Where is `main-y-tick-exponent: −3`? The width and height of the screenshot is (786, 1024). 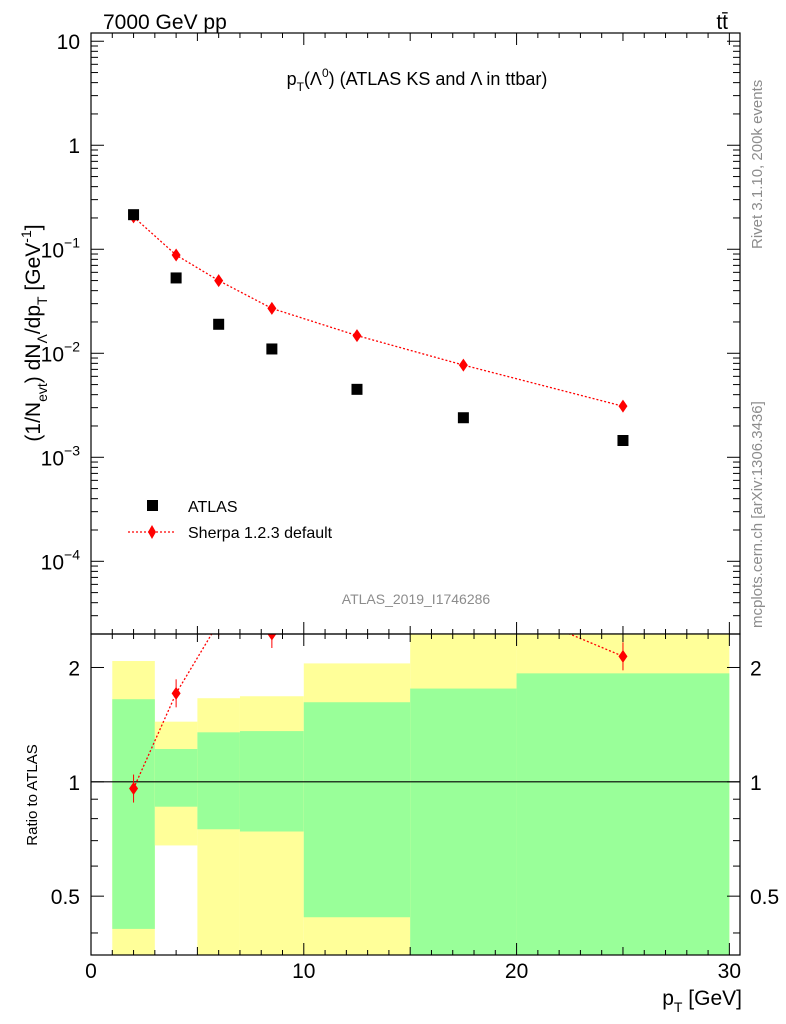 main-y-tick-exponent: −3 is located at coordinates (72, 450).